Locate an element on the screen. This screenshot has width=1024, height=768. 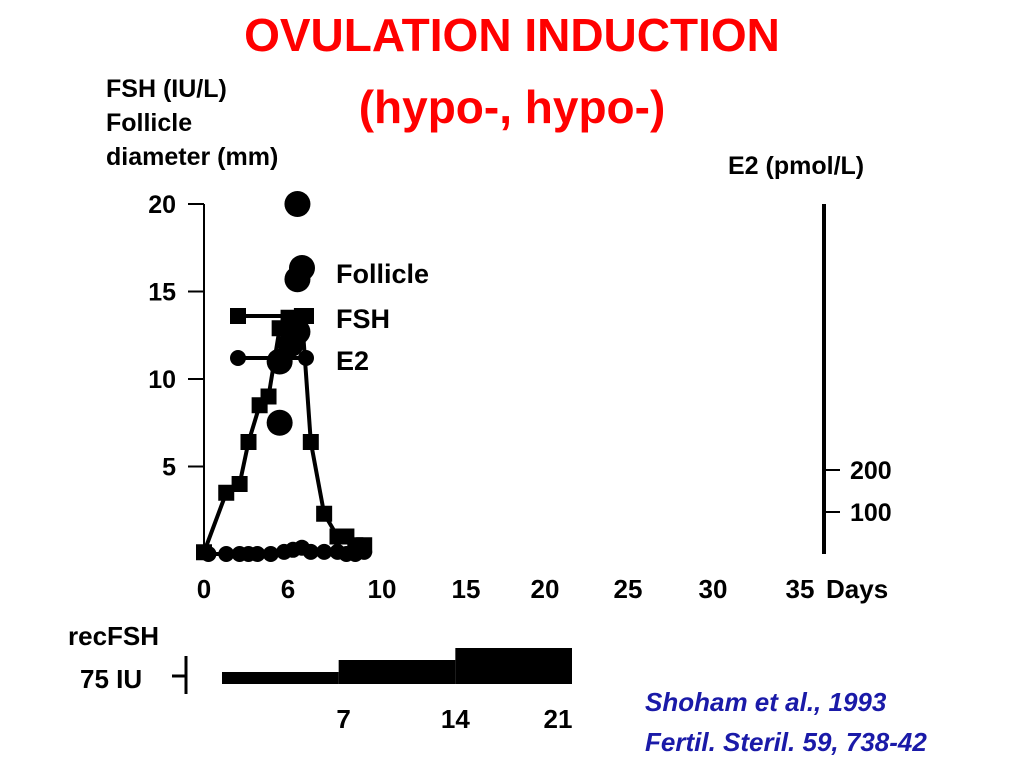
legend-fsh-label: FSH is located at coordinates (363, 319).